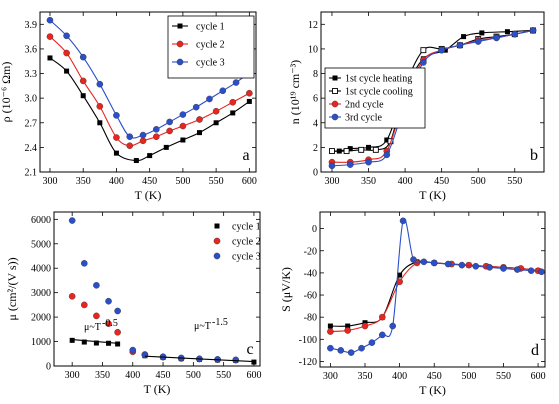  I want to click on x-tick-label: 550, so click(514, 181).